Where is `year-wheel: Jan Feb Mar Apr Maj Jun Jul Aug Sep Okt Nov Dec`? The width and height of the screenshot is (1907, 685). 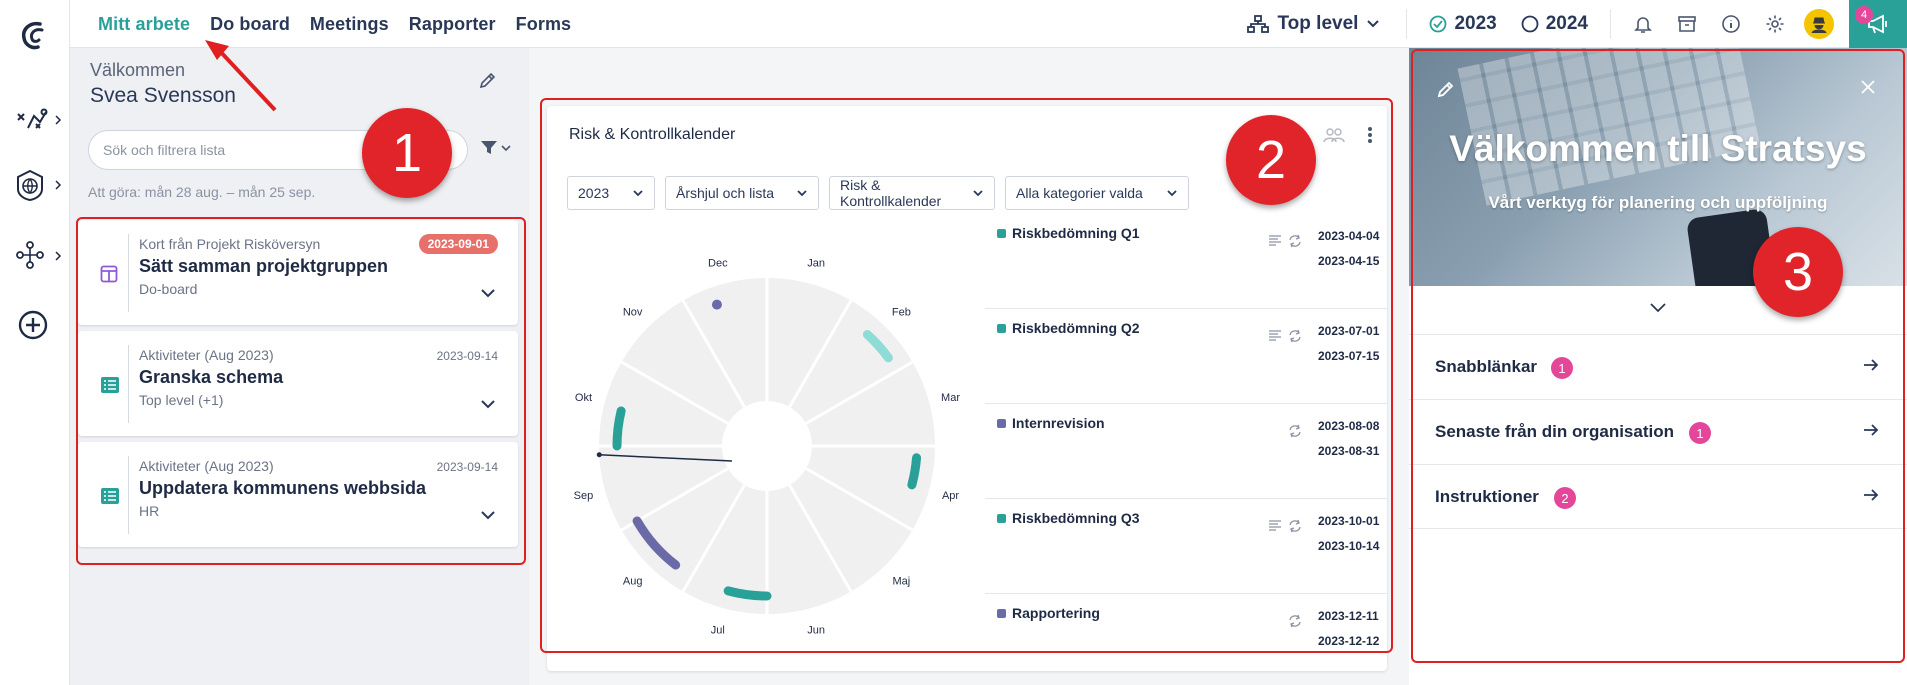
year-wheel: Jan Feb Mar Apr Maj Jun Jul Aug Sep Okt Nov Dec is located at coordinates (772, 446).